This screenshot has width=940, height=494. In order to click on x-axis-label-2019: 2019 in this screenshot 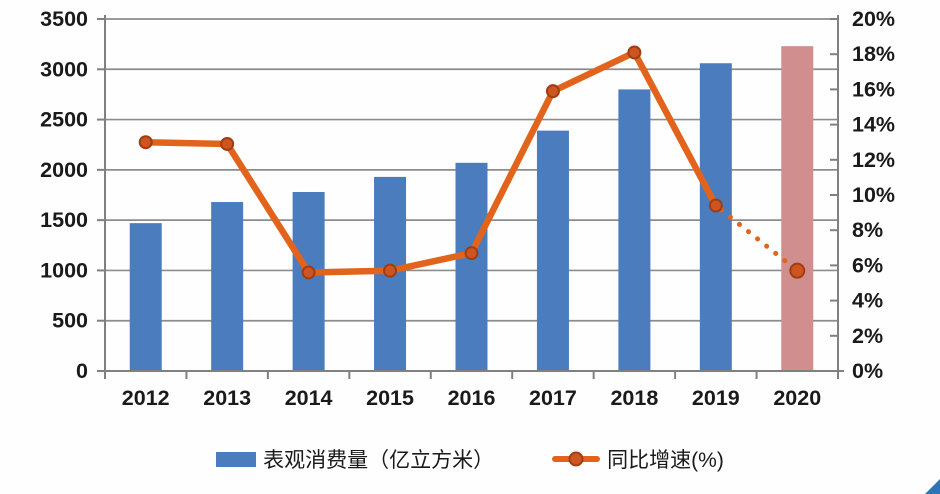, I will do `click(716, 398)`.